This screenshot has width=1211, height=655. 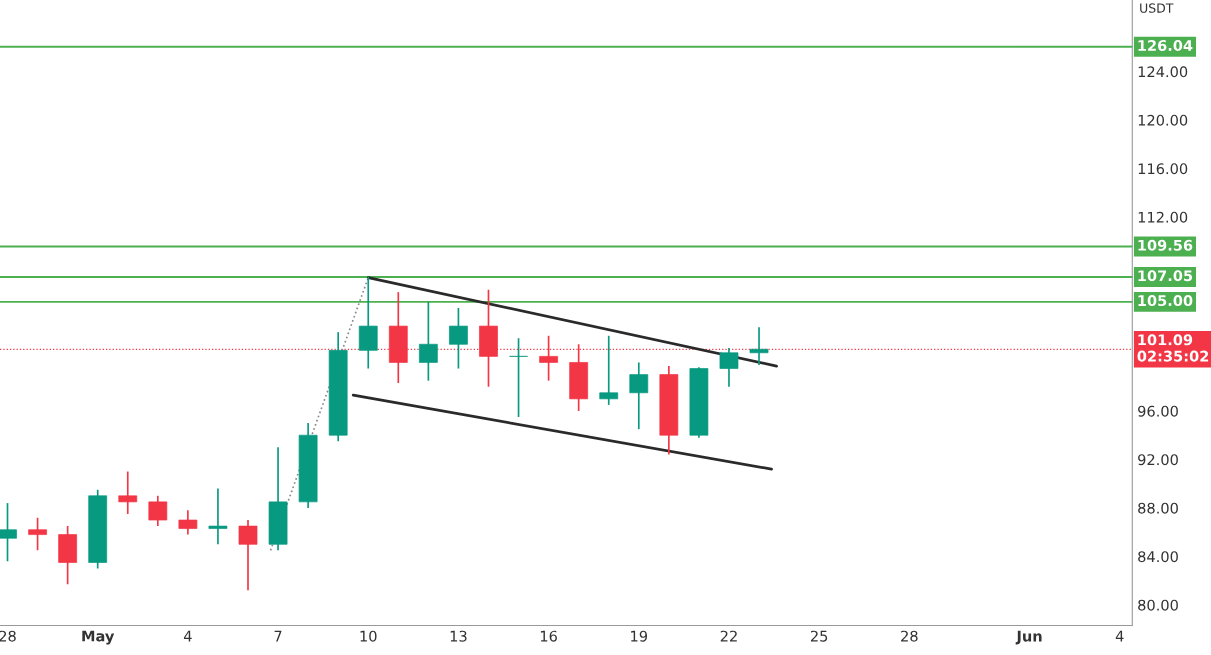 What do you see at coordinates (1028, 637) in the screenshot?
I see `x-tick-label: Jun` at bounding box center [1028, 637].